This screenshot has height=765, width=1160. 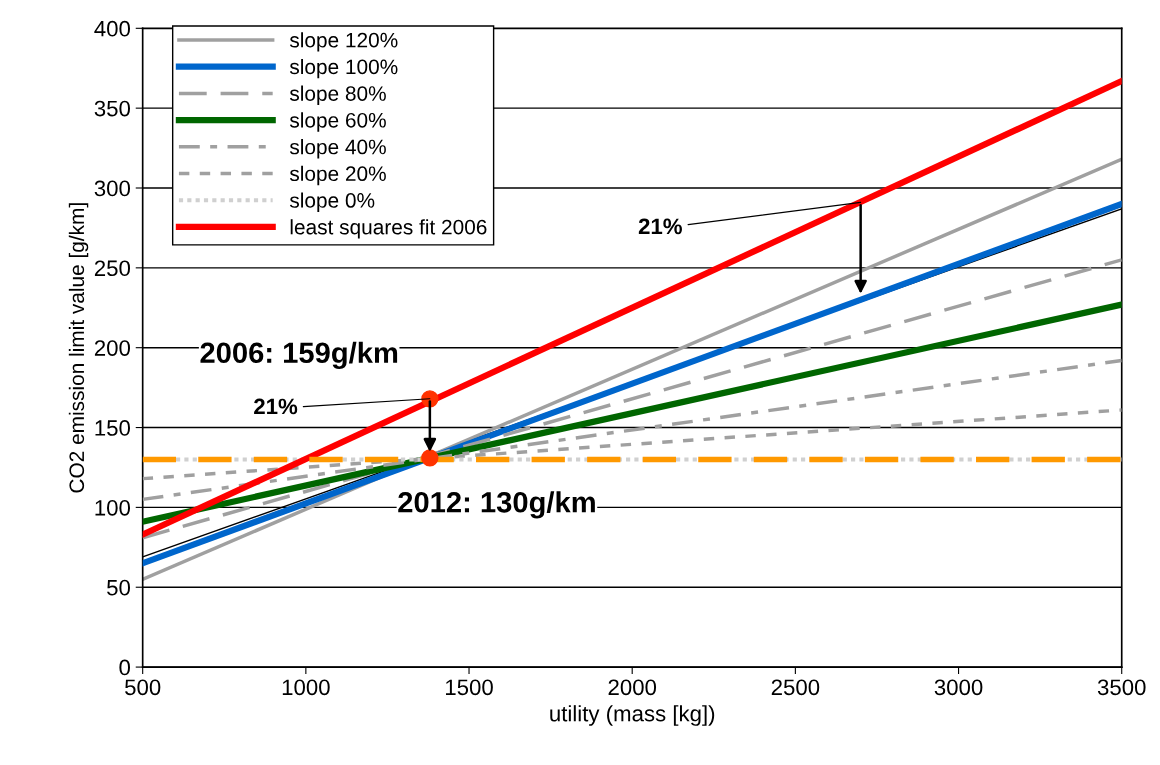 I want to click on y-tick-label: 350, so click(x=112, y=108).